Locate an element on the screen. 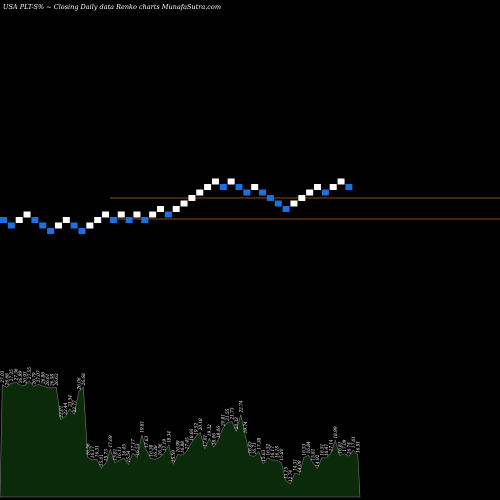  volume-label: 20.18 is located at coordinates (200, 424).